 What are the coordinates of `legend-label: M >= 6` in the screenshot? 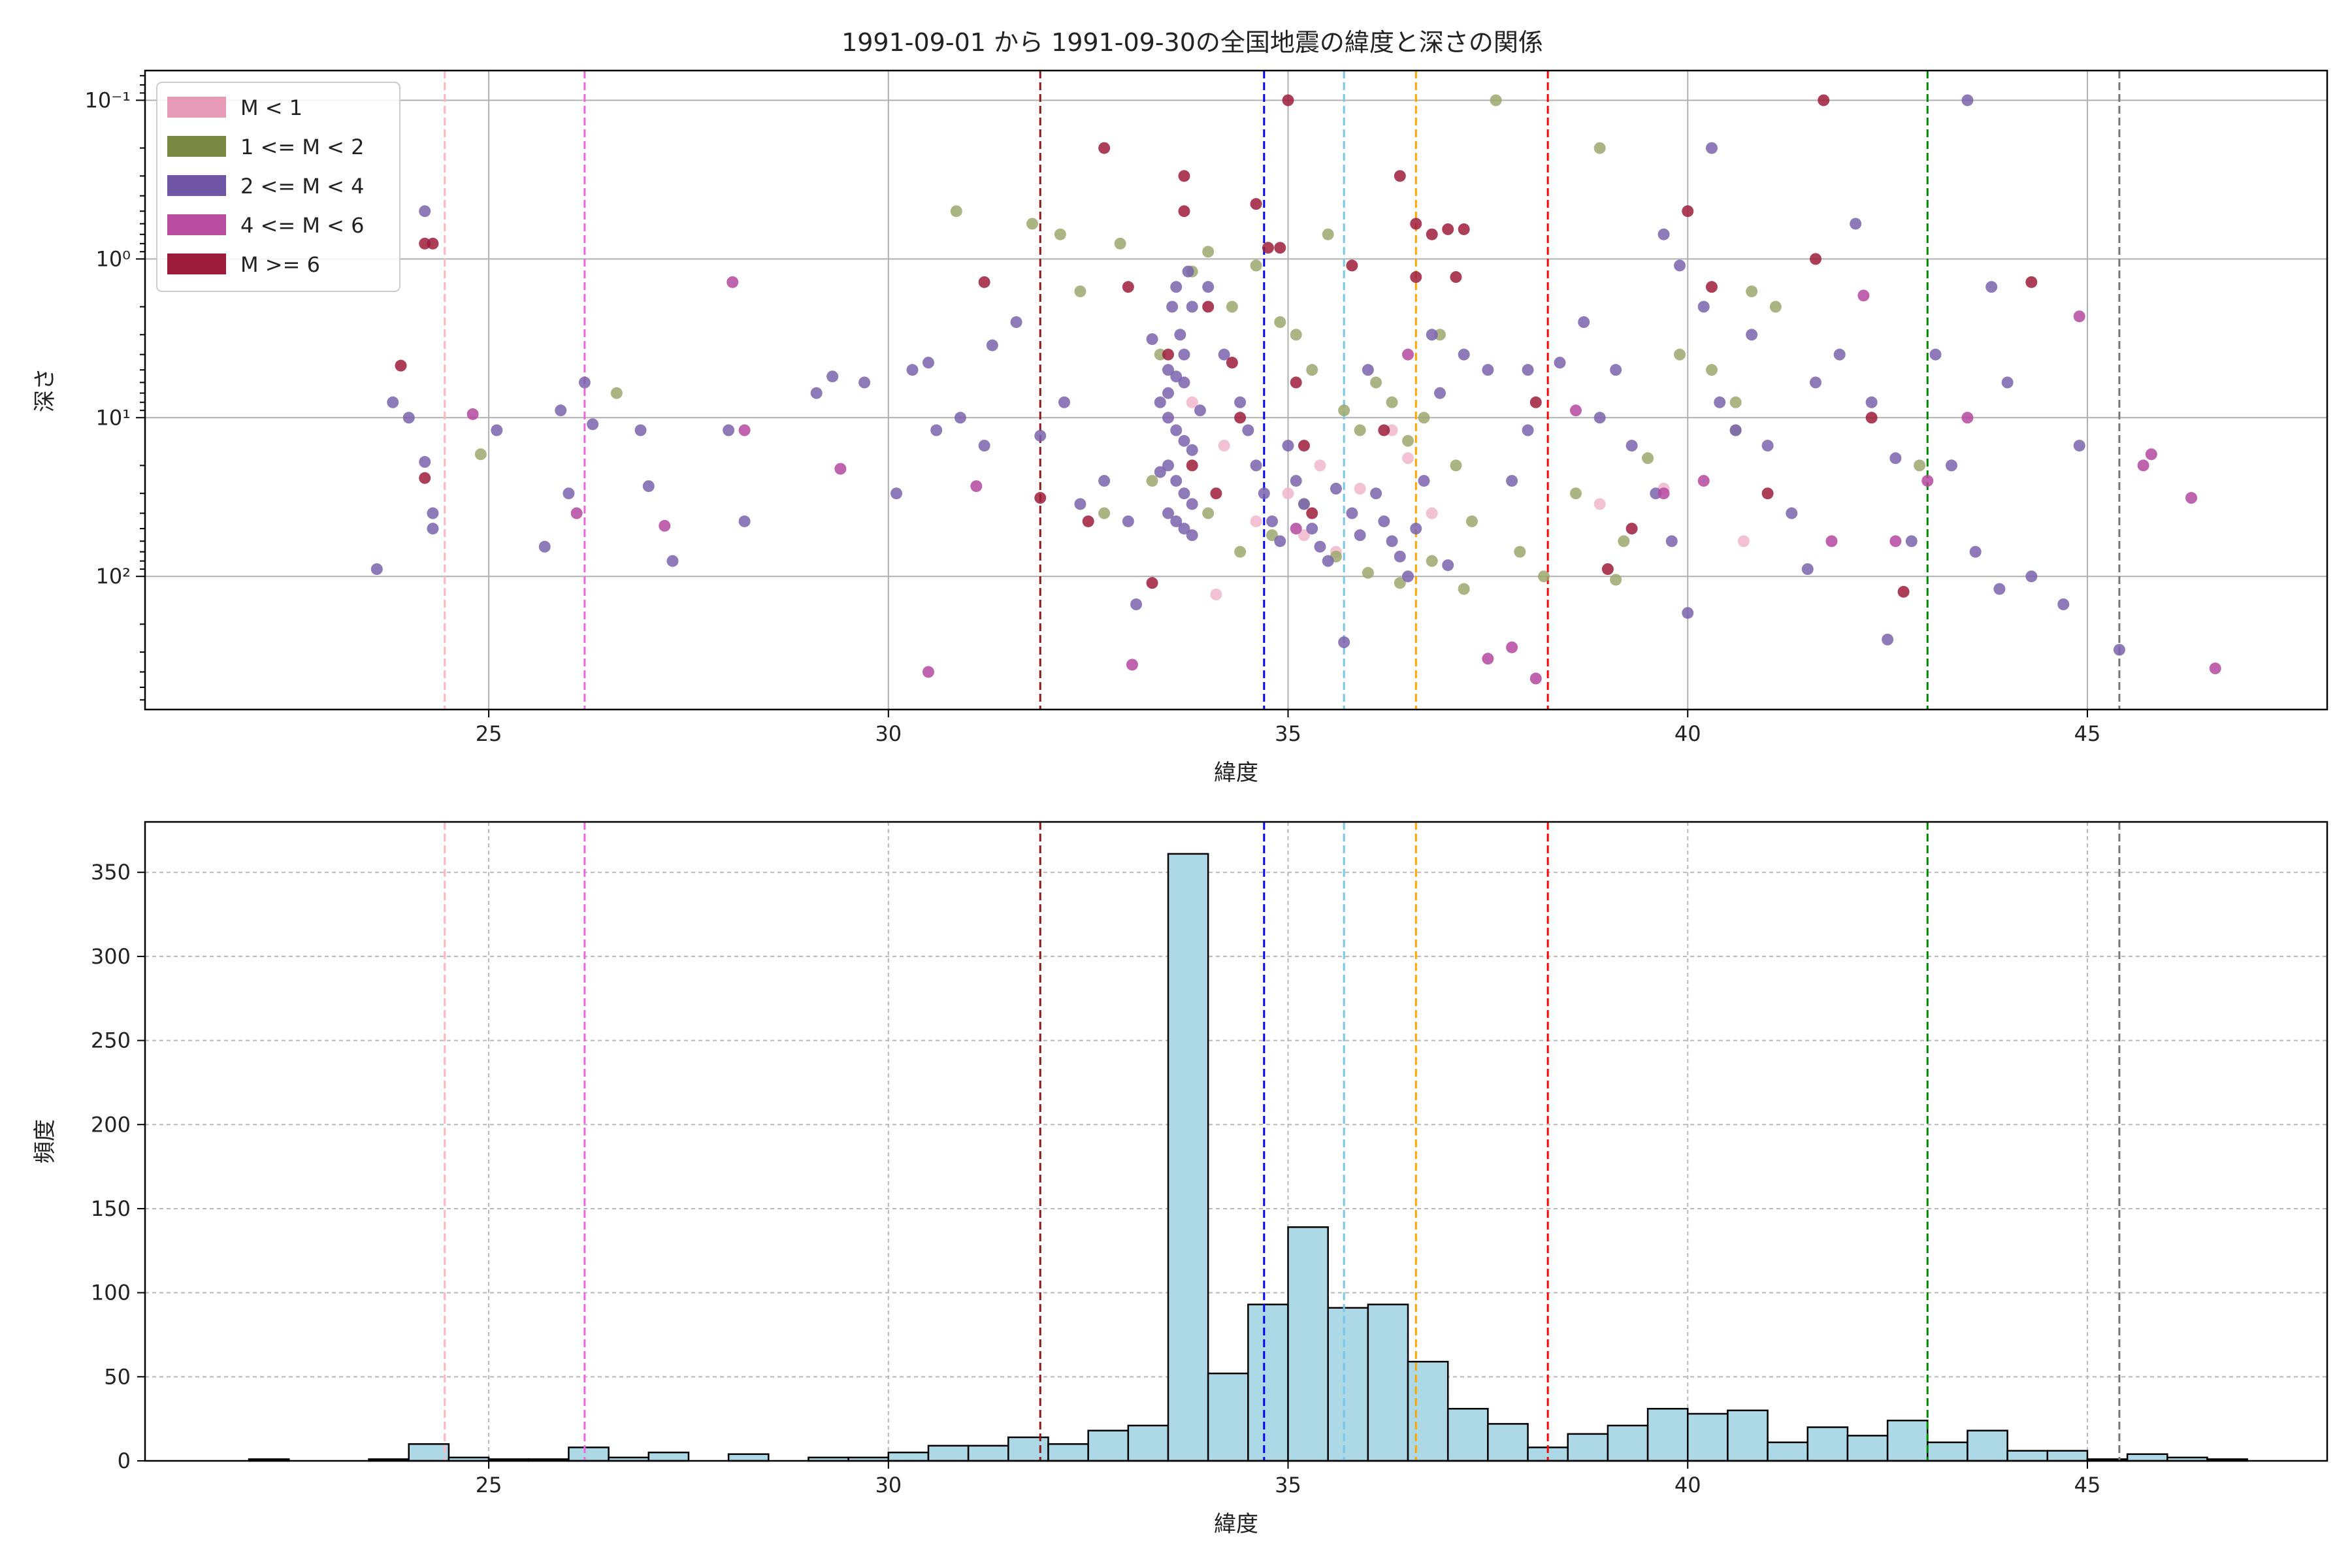 It's located at (280, 264).